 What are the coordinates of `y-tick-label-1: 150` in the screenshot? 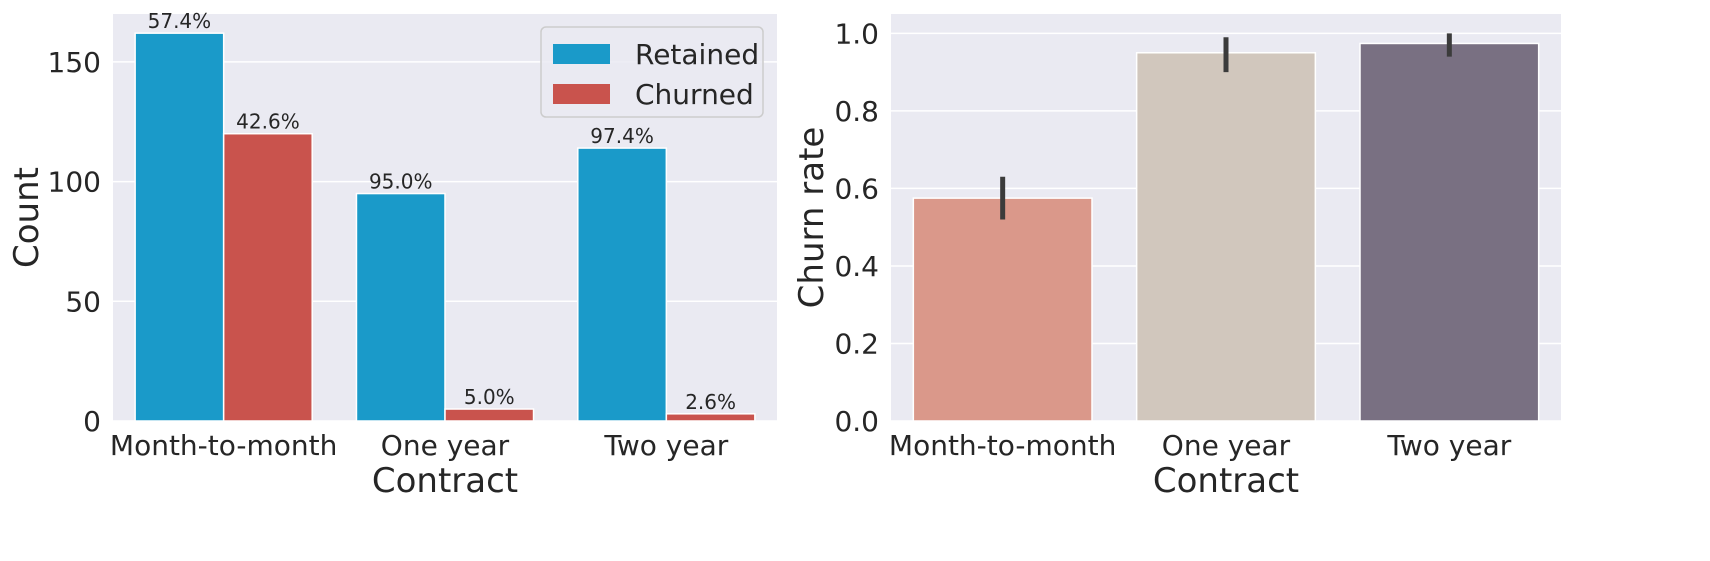 It's located at (74, 62).